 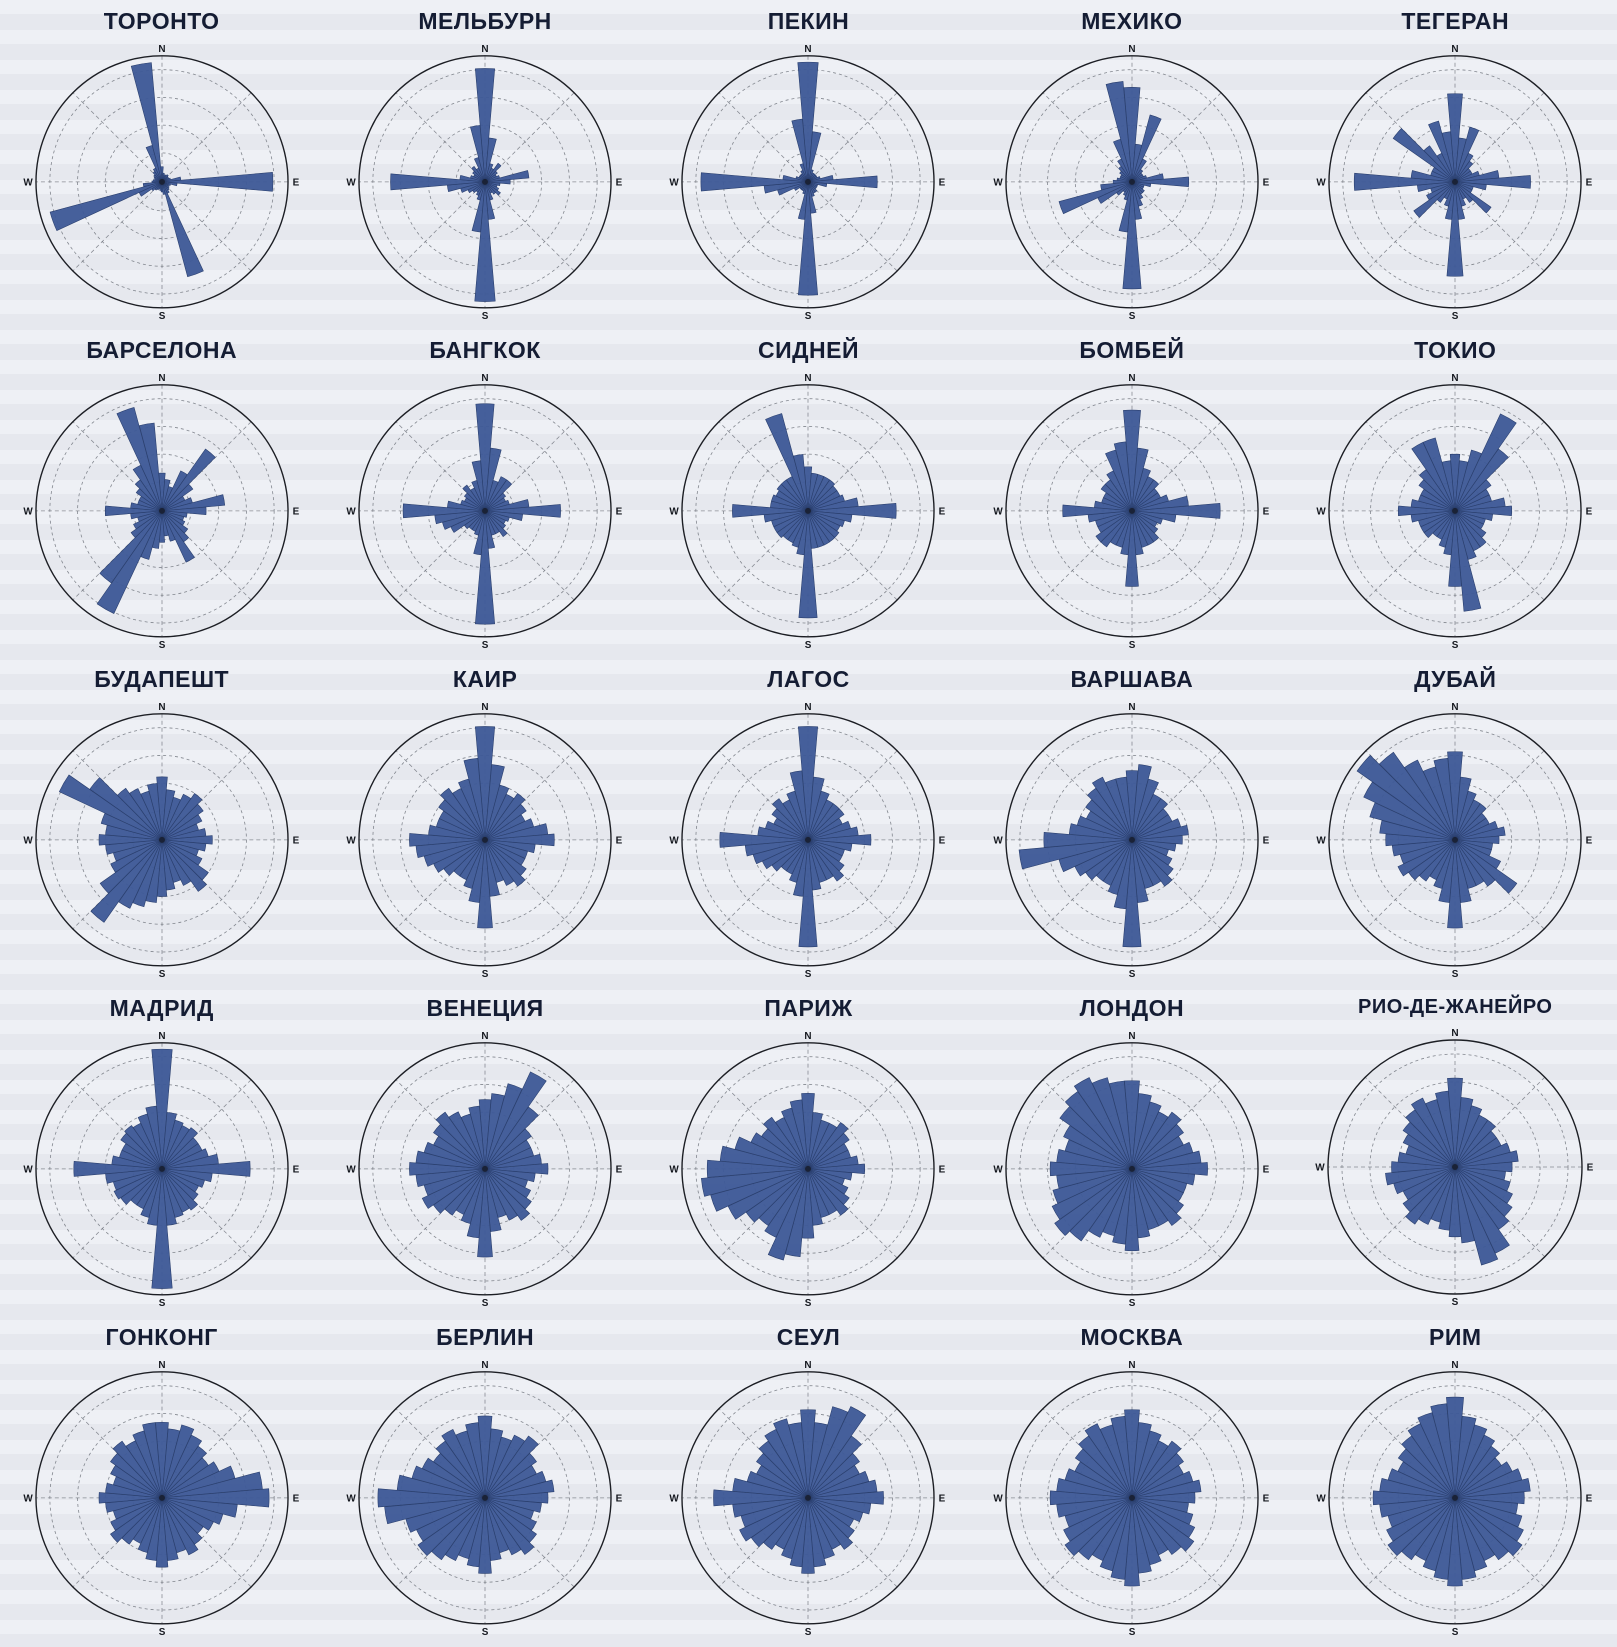 I want to click on chart-cell: МАДРИД N E S W, so click(x=161, y=1151).